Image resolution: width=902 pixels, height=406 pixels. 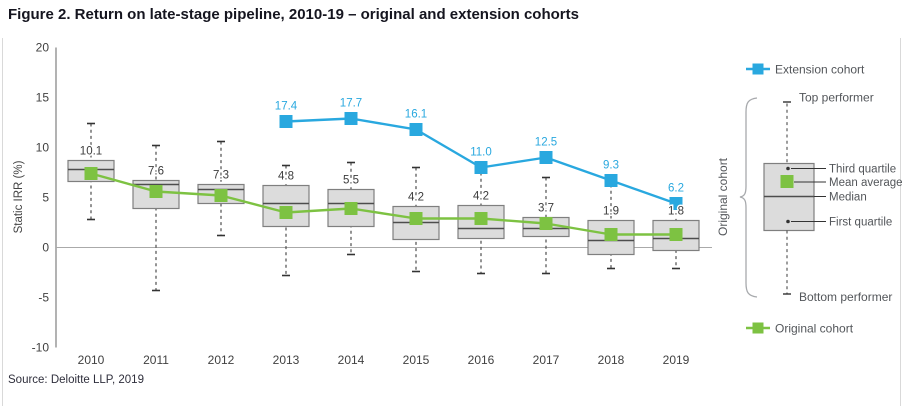 I want to click on x-tick-label-2017: 2017, so click(x=546, y=360).